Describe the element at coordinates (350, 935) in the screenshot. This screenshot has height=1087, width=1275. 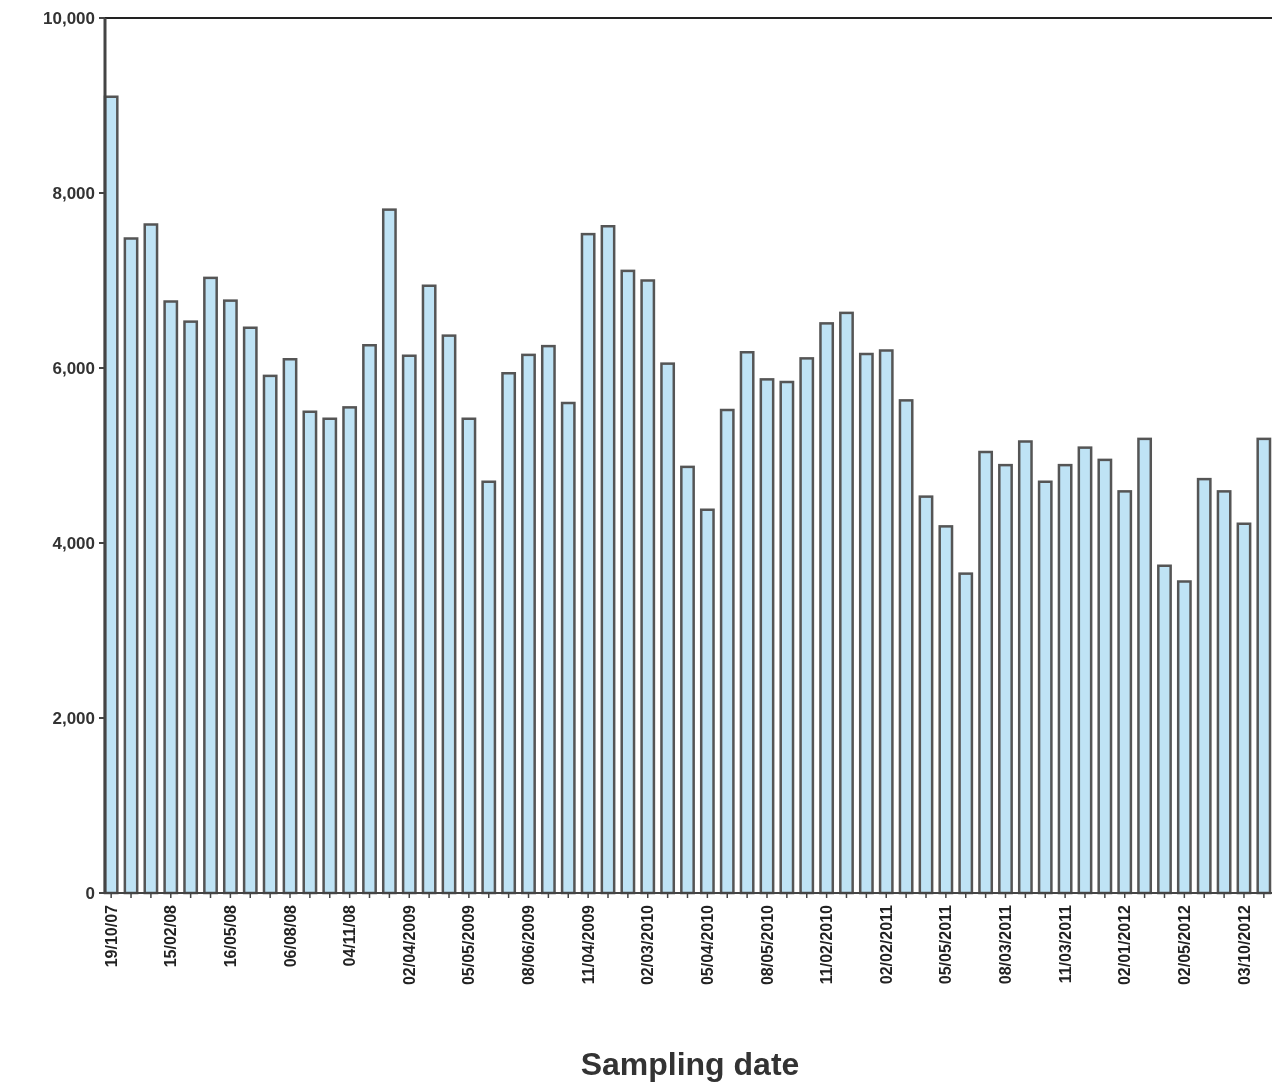
I see `x-tick-label: 04/11/08` at that location.